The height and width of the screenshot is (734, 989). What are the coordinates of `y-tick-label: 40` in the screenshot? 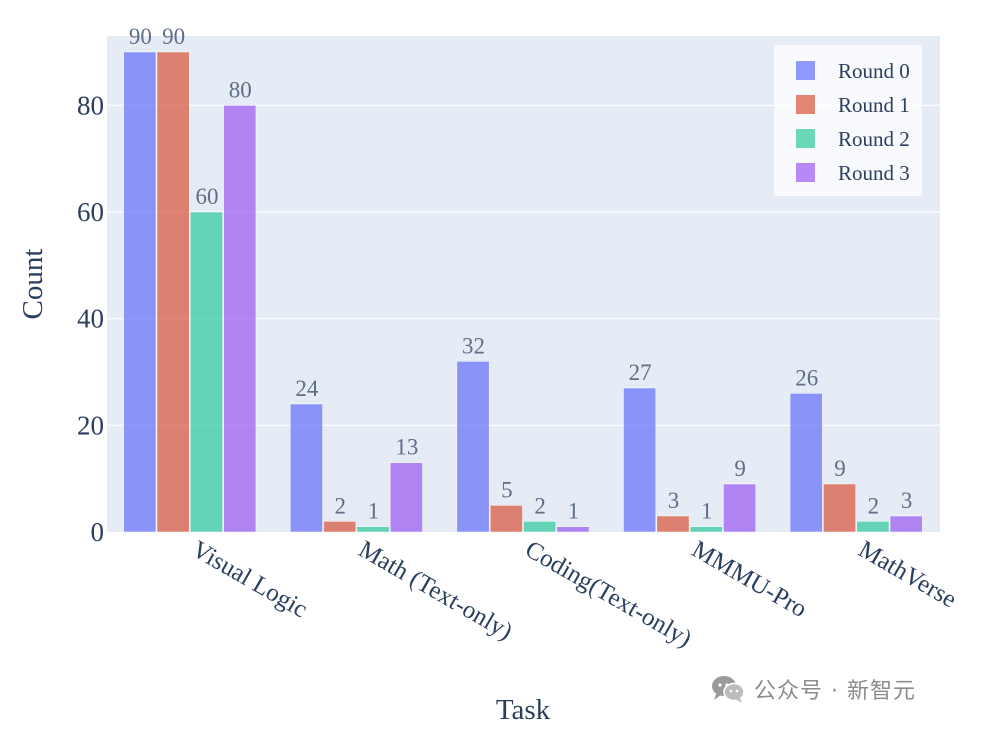 It's located at (90, 319).